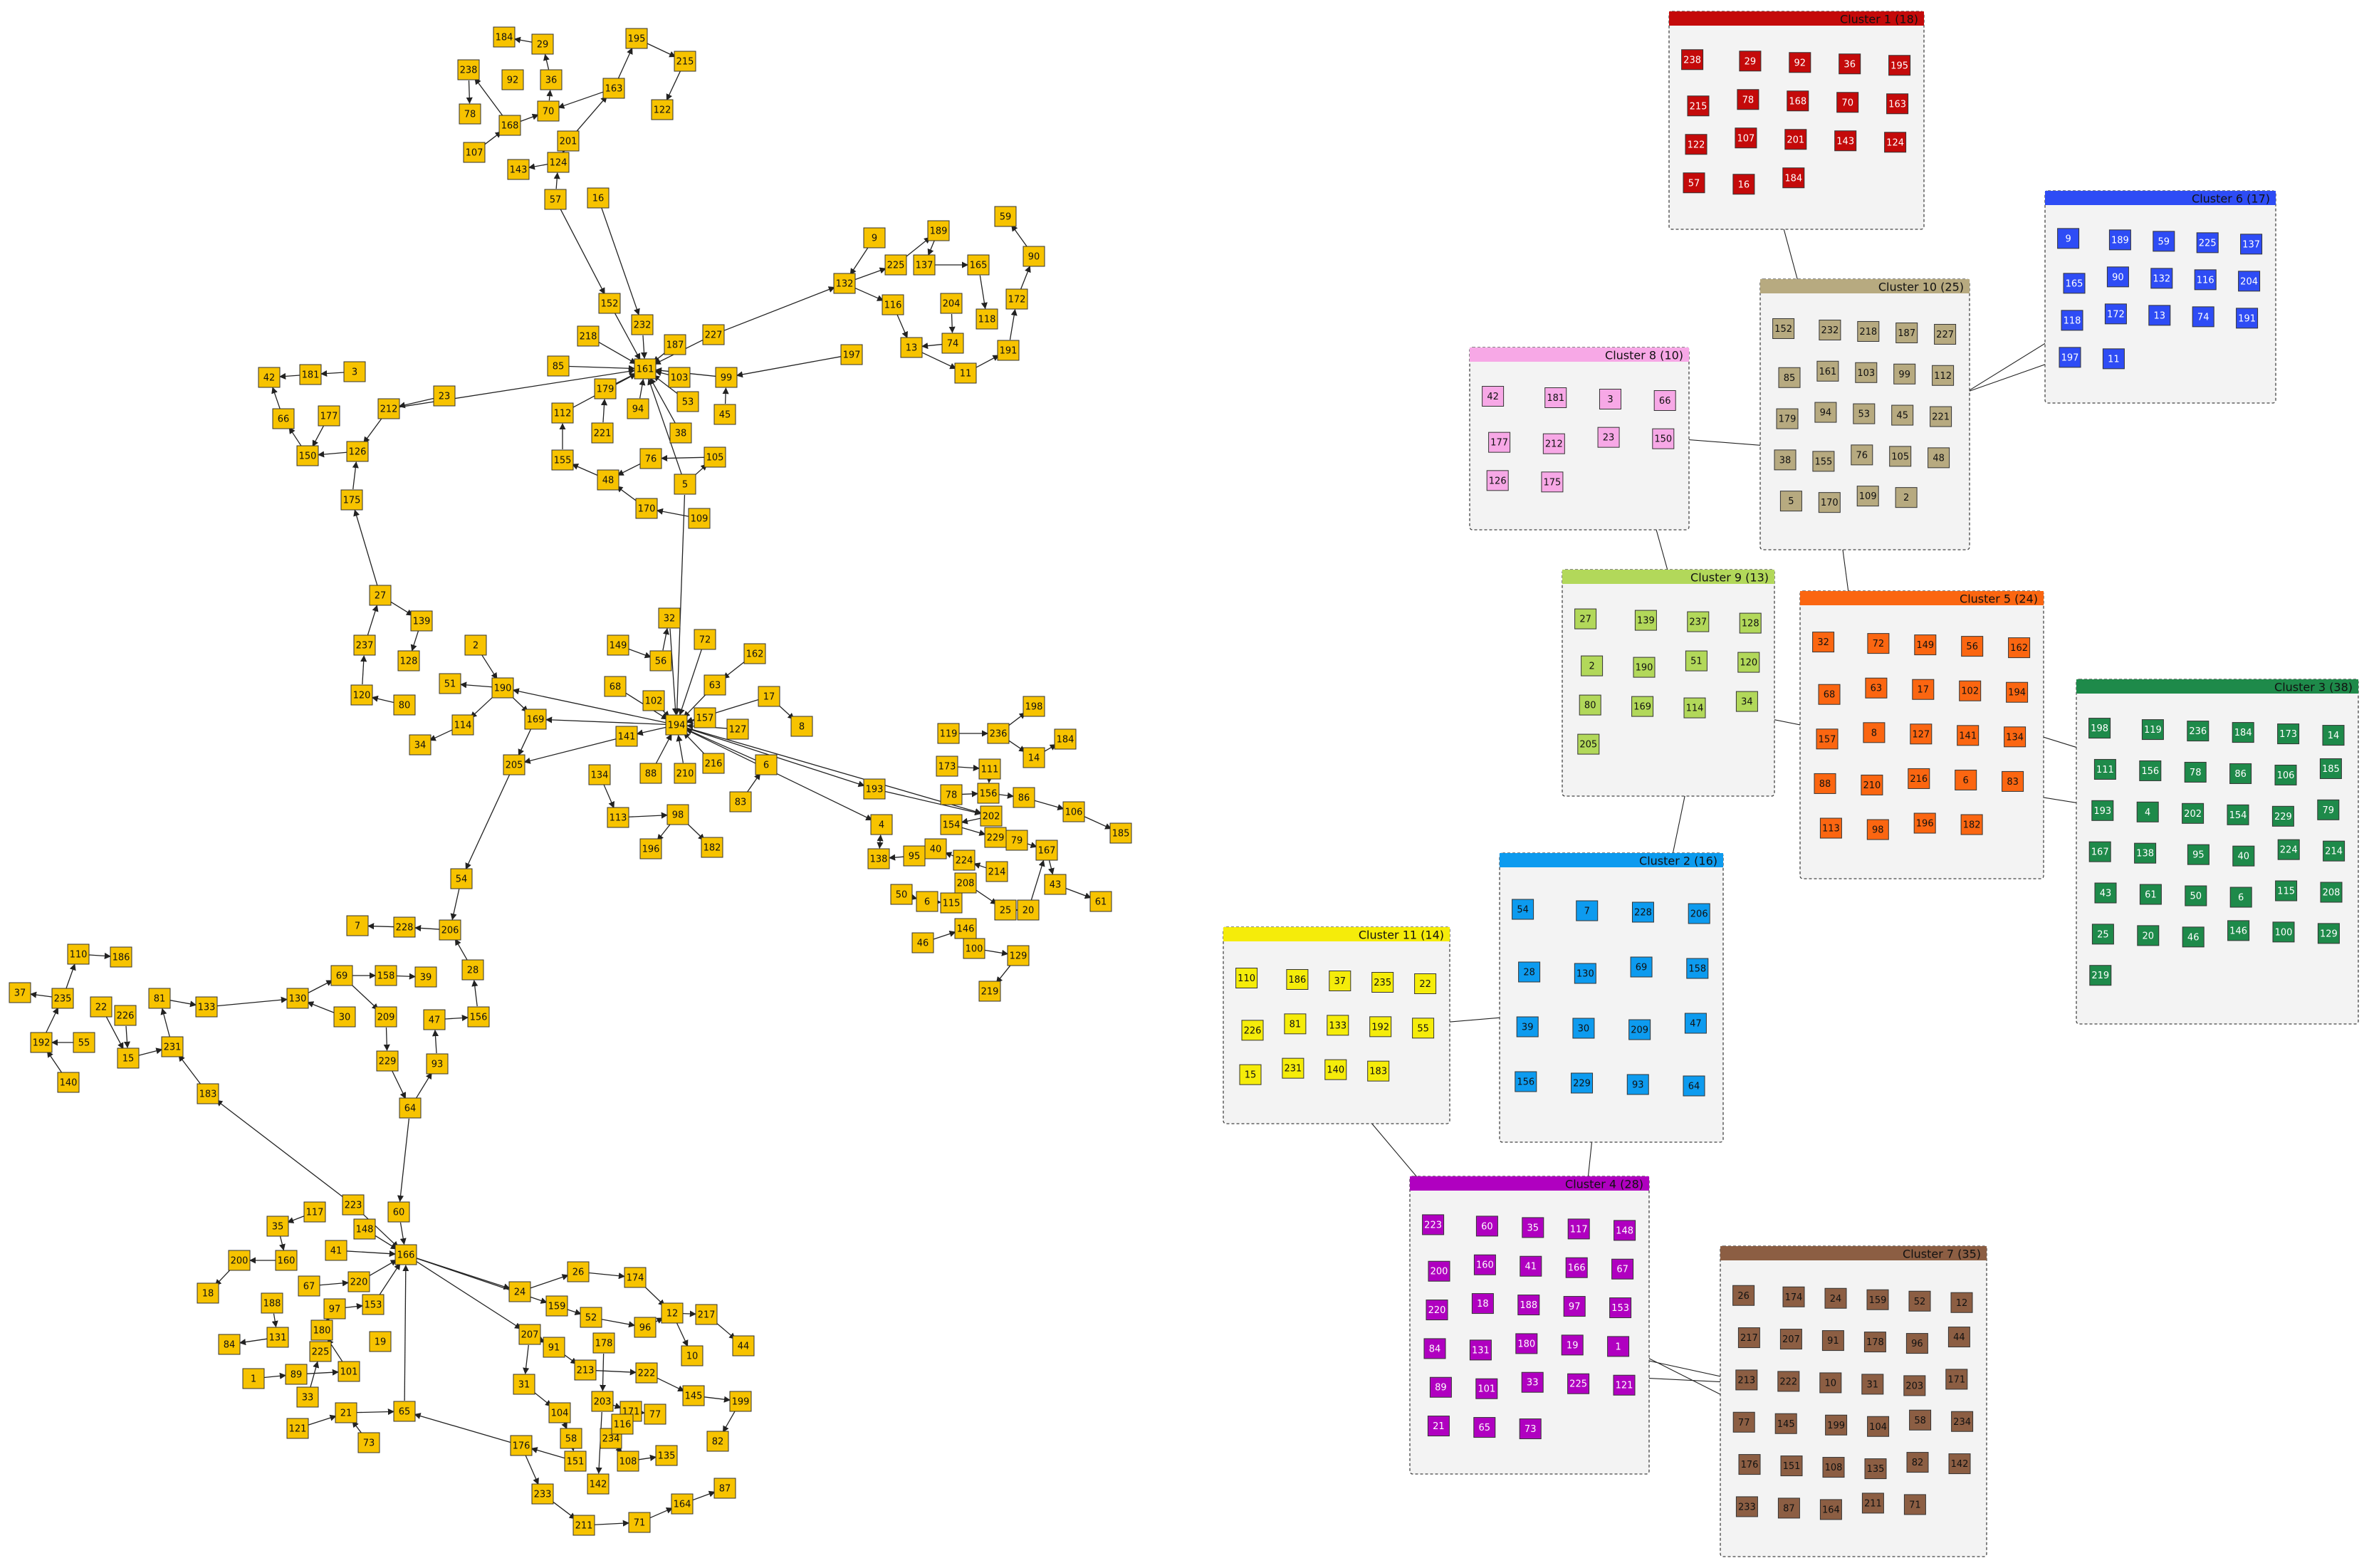 The height and width of the screenshot is (1568, 2369). Describe the element at coordinates (1697, 968) in the screenshot. I see `node-158: 158` at that location.